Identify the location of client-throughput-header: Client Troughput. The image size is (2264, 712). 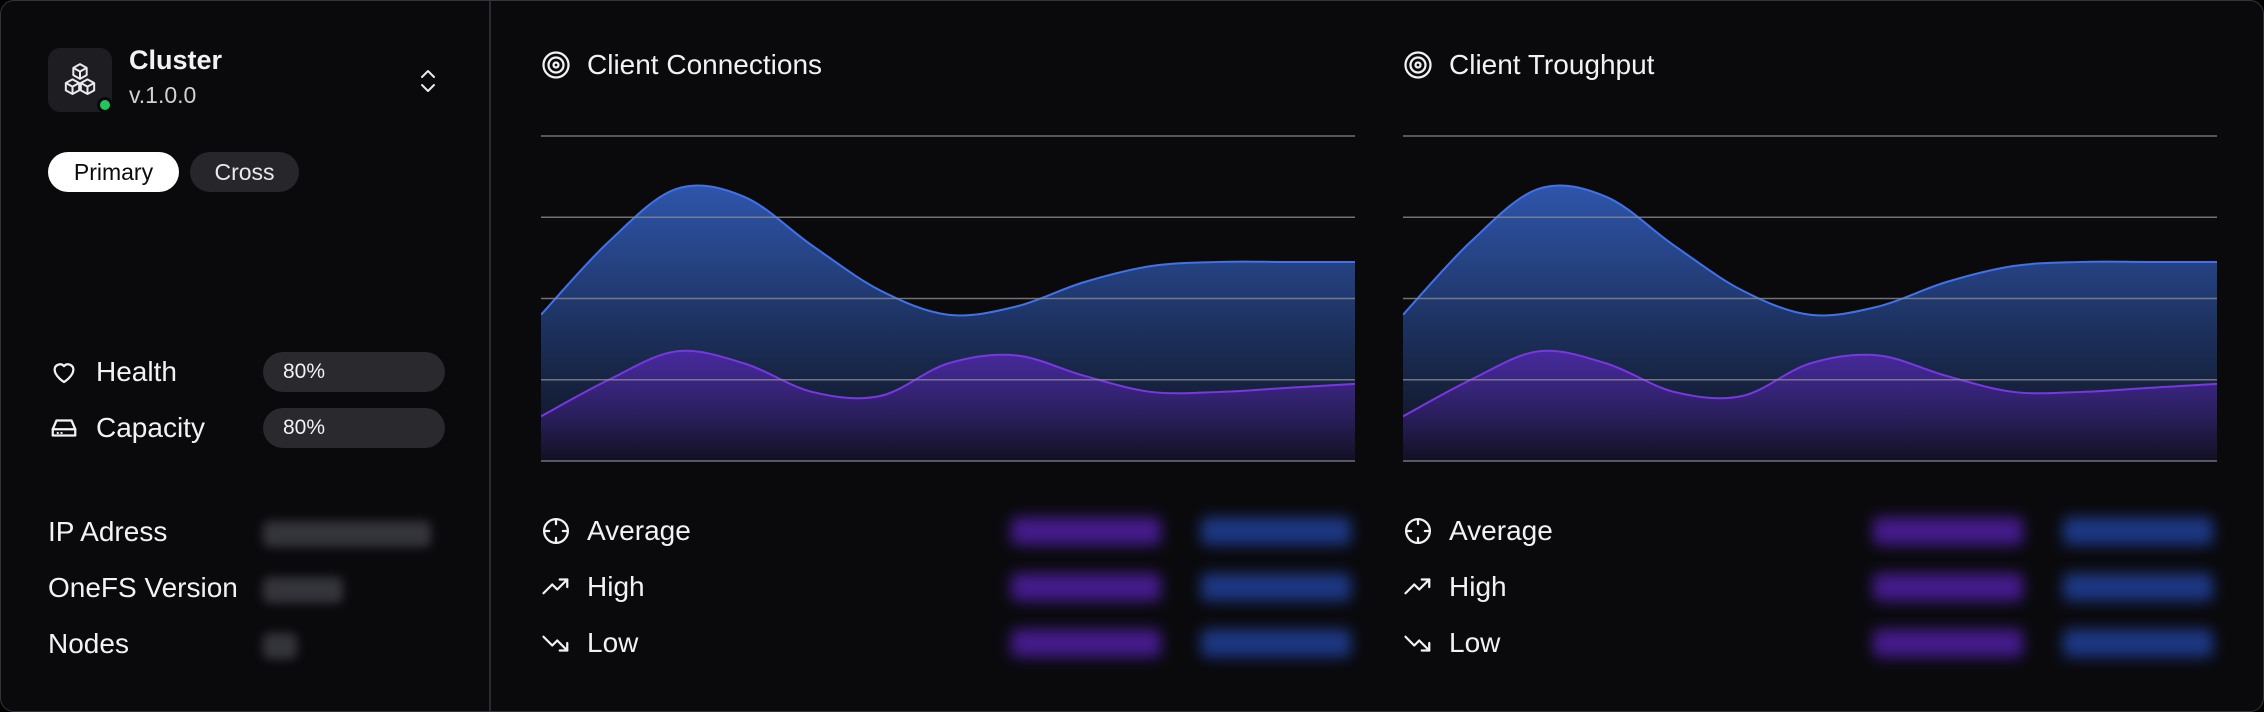
(1528, 65).